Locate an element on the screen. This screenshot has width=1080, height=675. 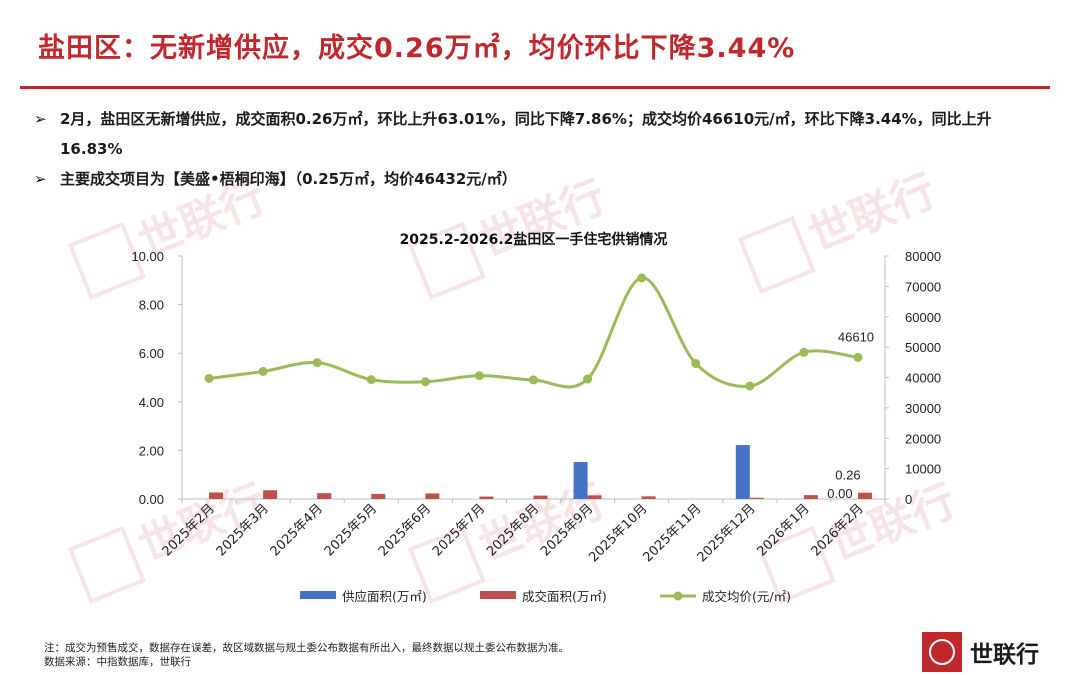
y-left-tick-label: 2.00 is located at coordinates (151, 450).